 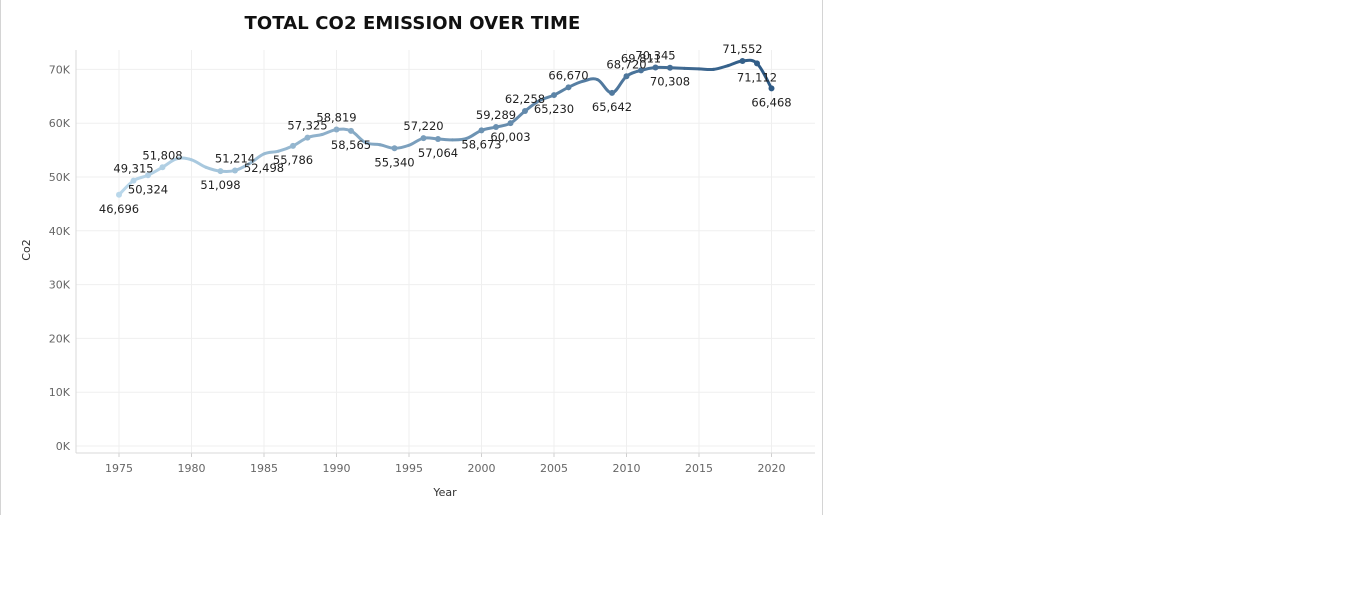 What do you see at coordinates (481, 144) in the screenshot?
I see `data-label: 58,673` at bounding box center [481, 144].